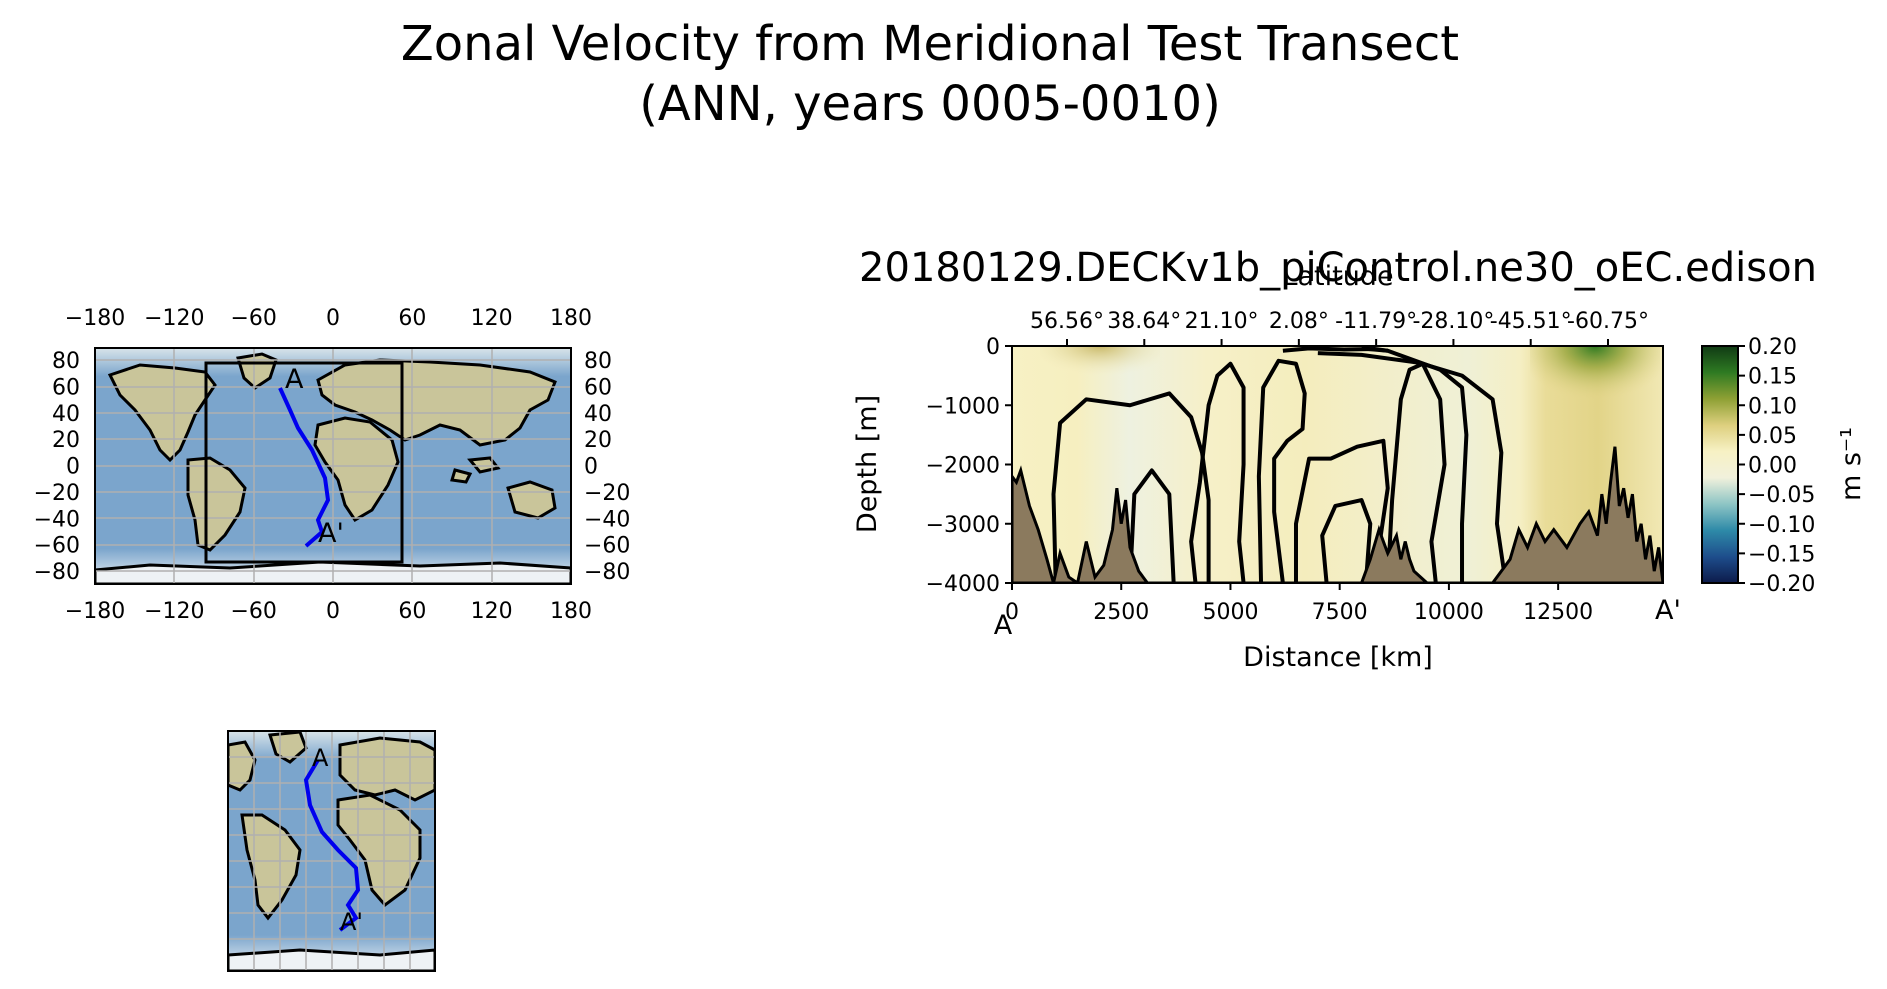 The image size is (1887, 989). Describe the element at coordinates (294, 379) in the screenshot. I see `transect-start-label: A` at that location.